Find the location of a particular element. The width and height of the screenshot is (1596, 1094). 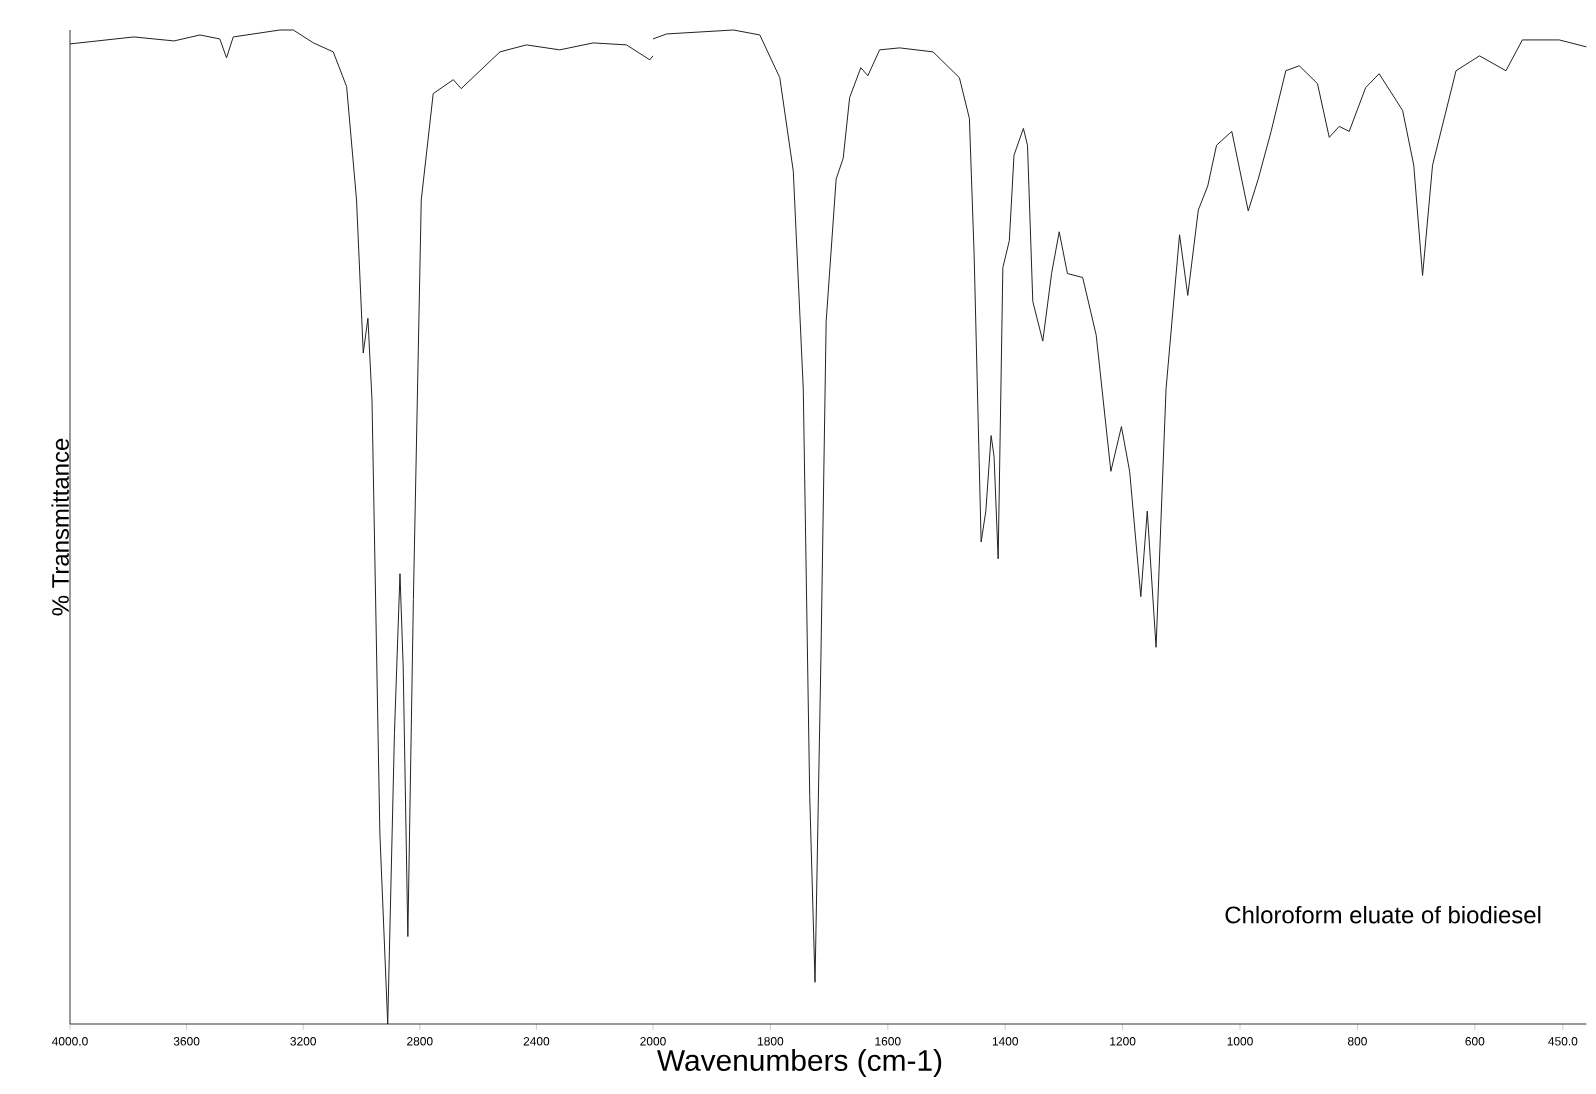

y-axis-title: % Transmittance is located at coordinates (60, 527).